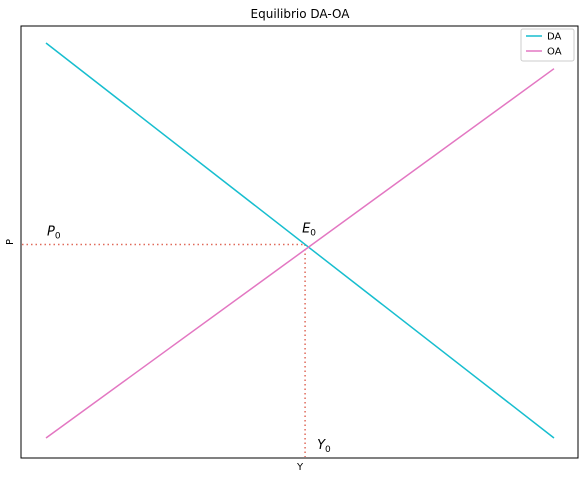 The image size is (586, 479). What do you see at coordinates (554, 37) in the screenshot?
I see `legend-label-da: DA` at bounding box center [554, 37].